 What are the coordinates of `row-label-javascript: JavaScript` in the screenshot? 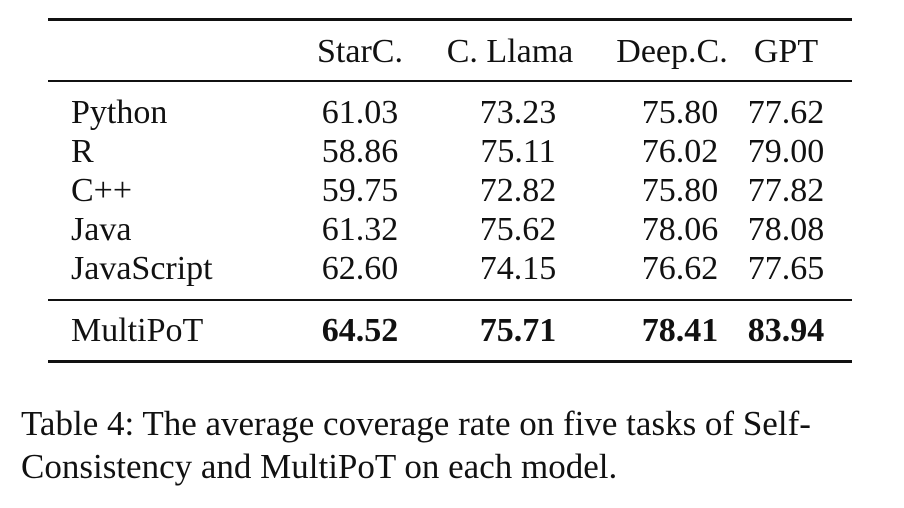 It's located at (142, 268).